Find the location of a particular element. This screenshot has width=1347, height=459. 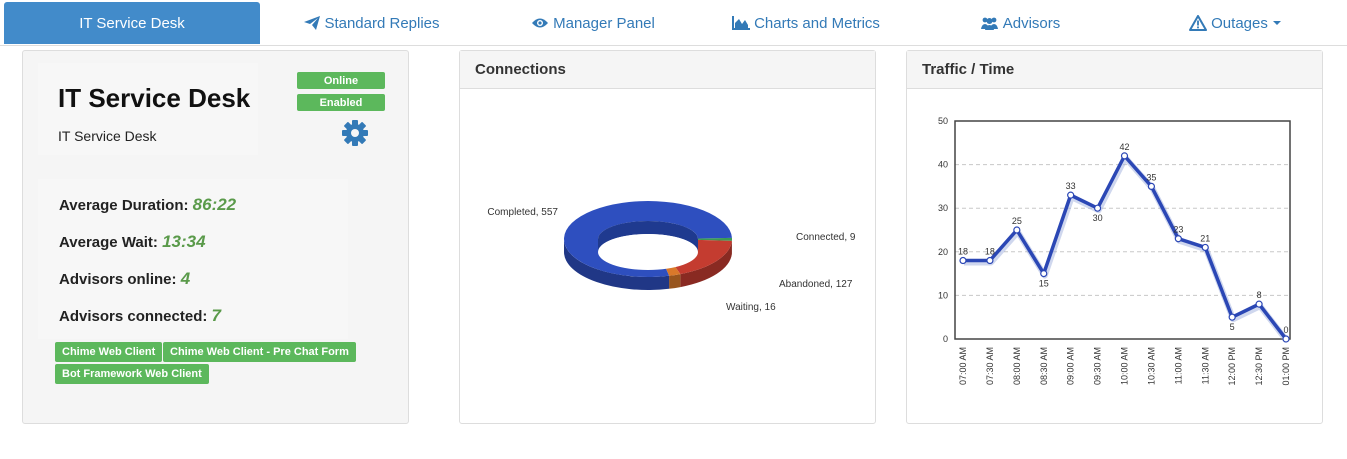

y-tick-label: 10 is located at coordinates (943, 295).